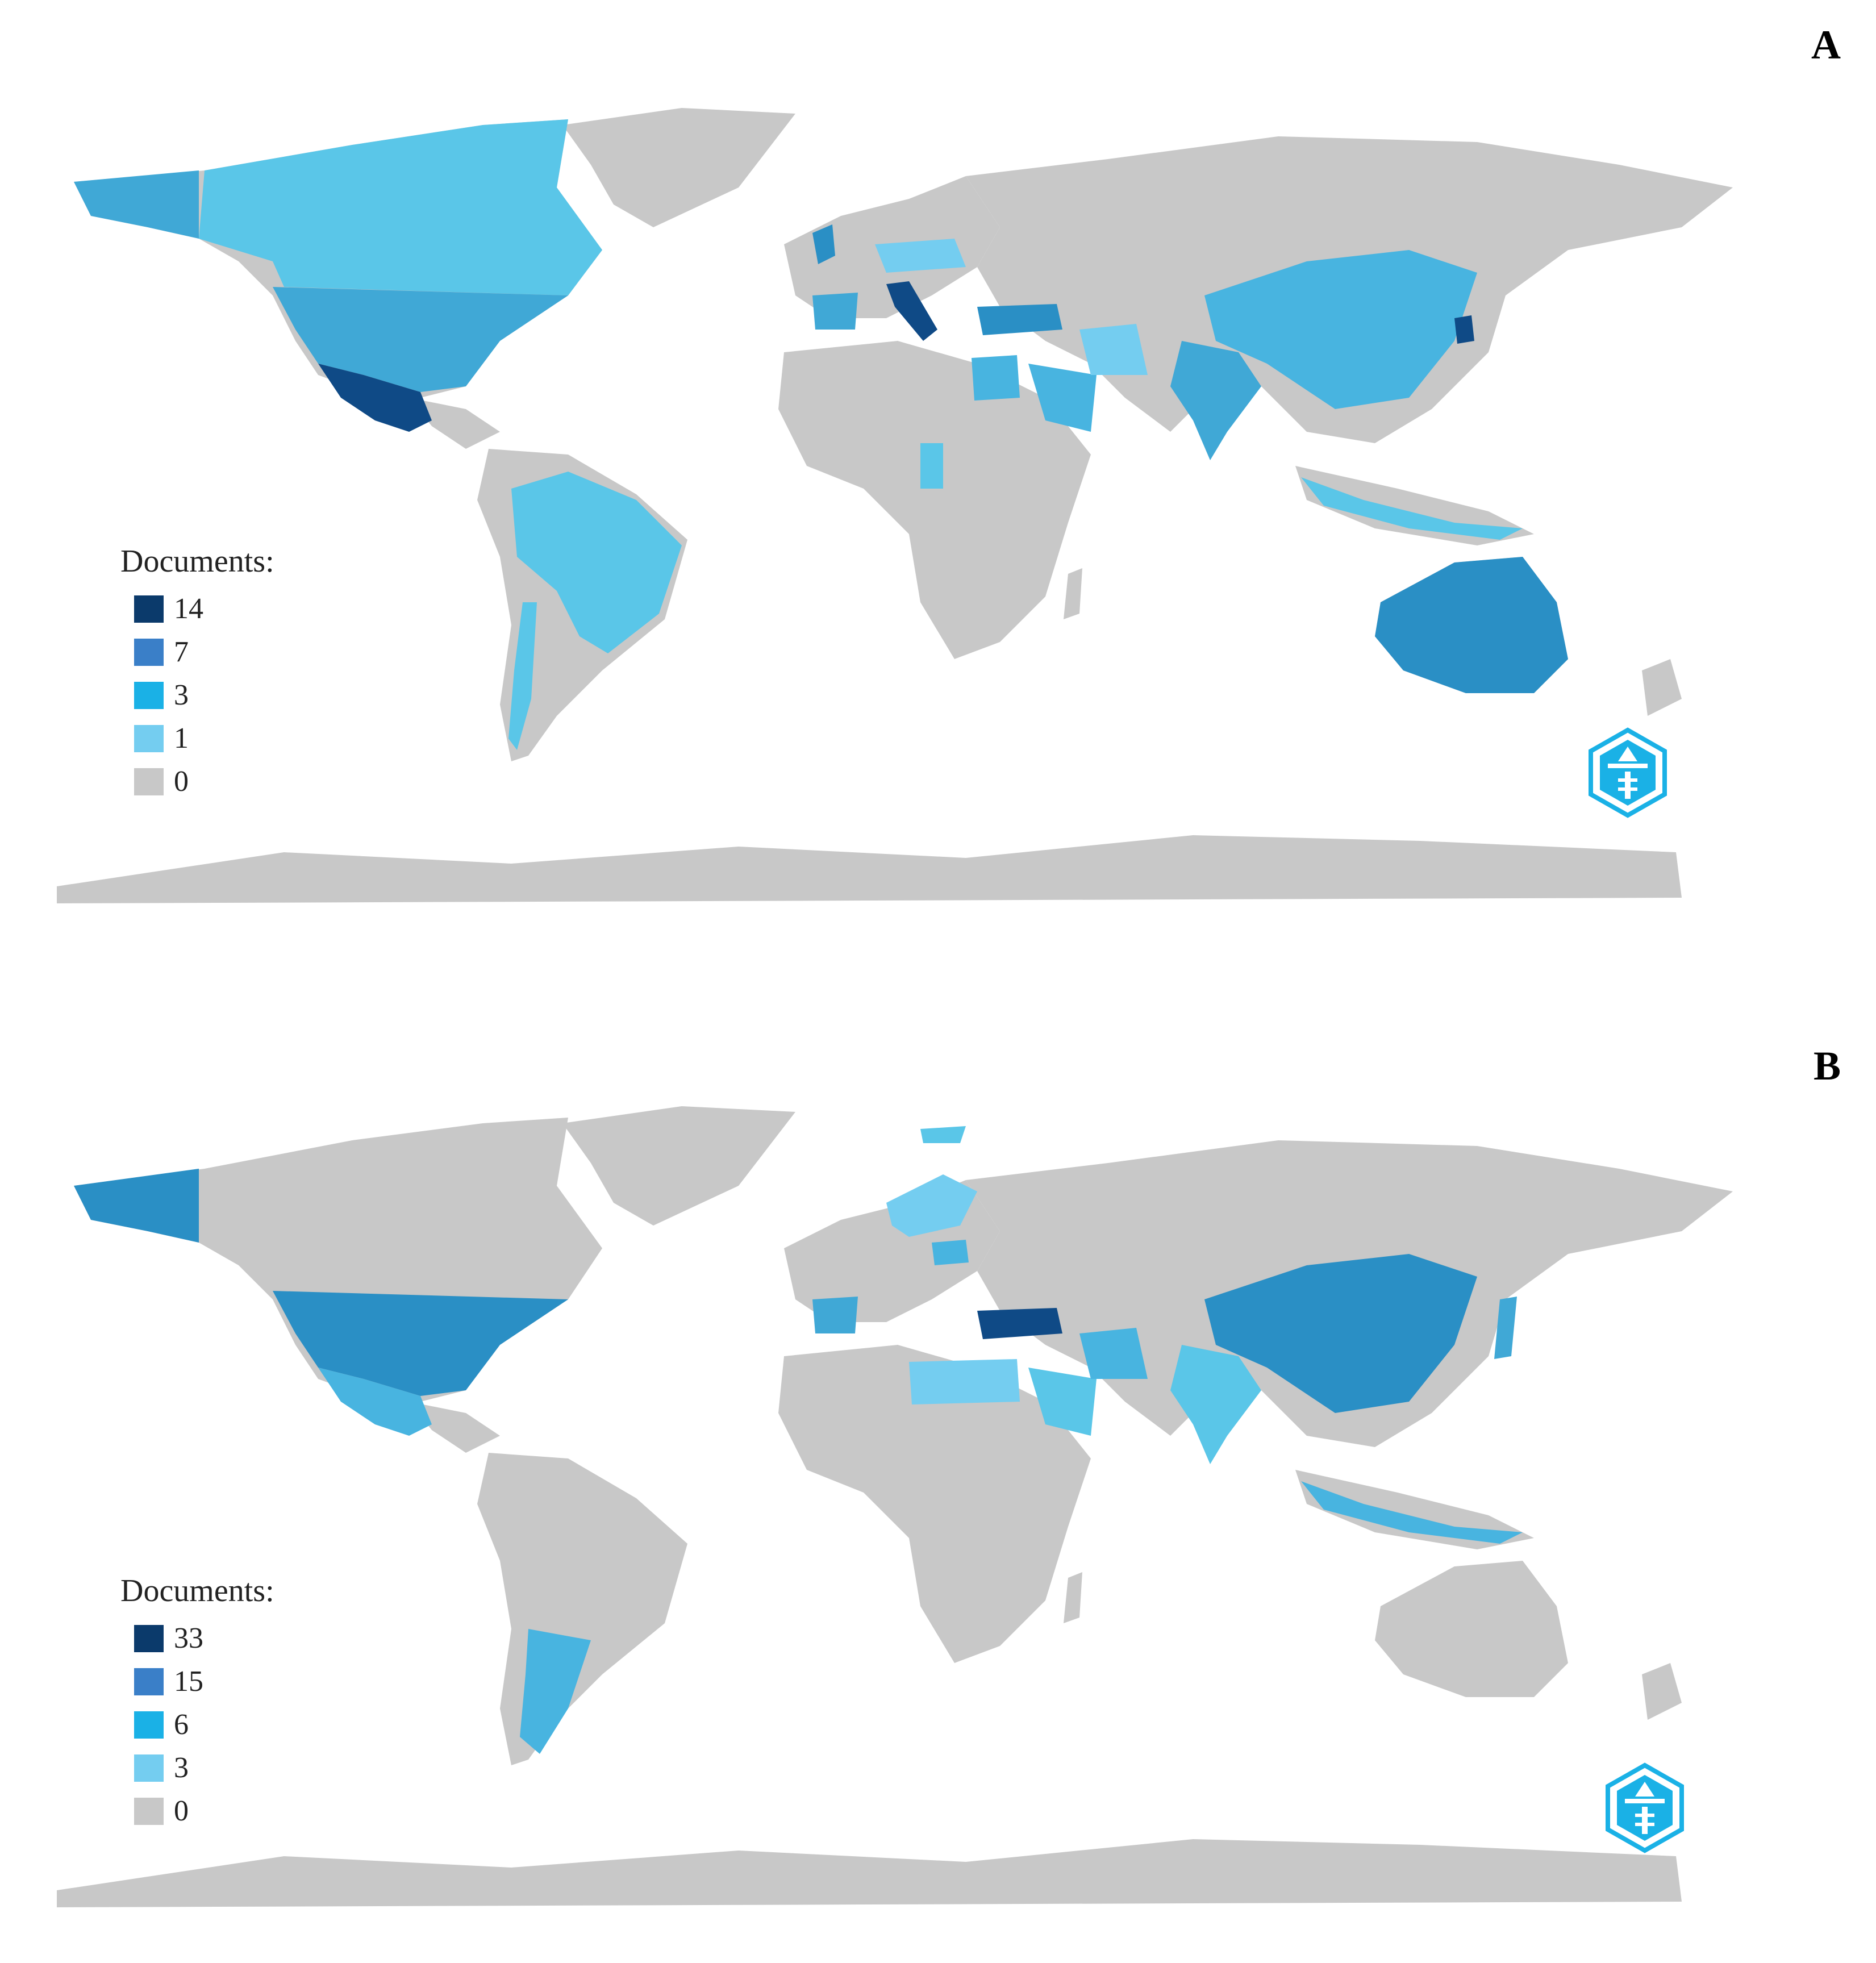 The width and height of the screenshot is (1876, 1963). I want to click on region-cameroon, so click(931, 466).